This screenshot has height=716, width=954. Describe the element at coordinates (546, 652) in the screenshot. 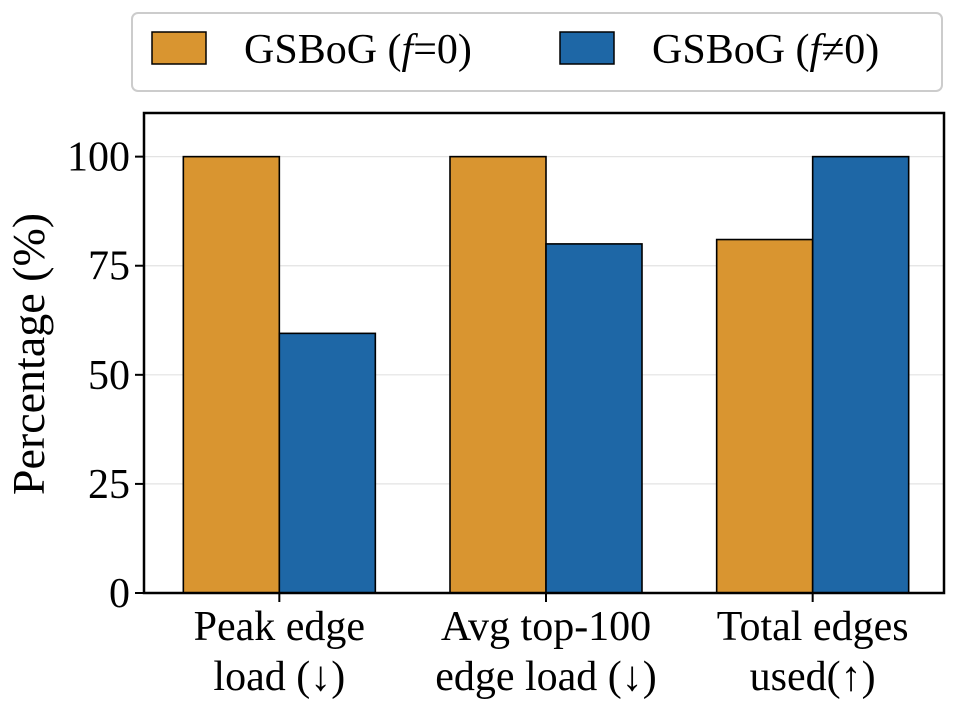

I see `x-tick-label-2: Avg top-100 edge load (↓)` at that location.